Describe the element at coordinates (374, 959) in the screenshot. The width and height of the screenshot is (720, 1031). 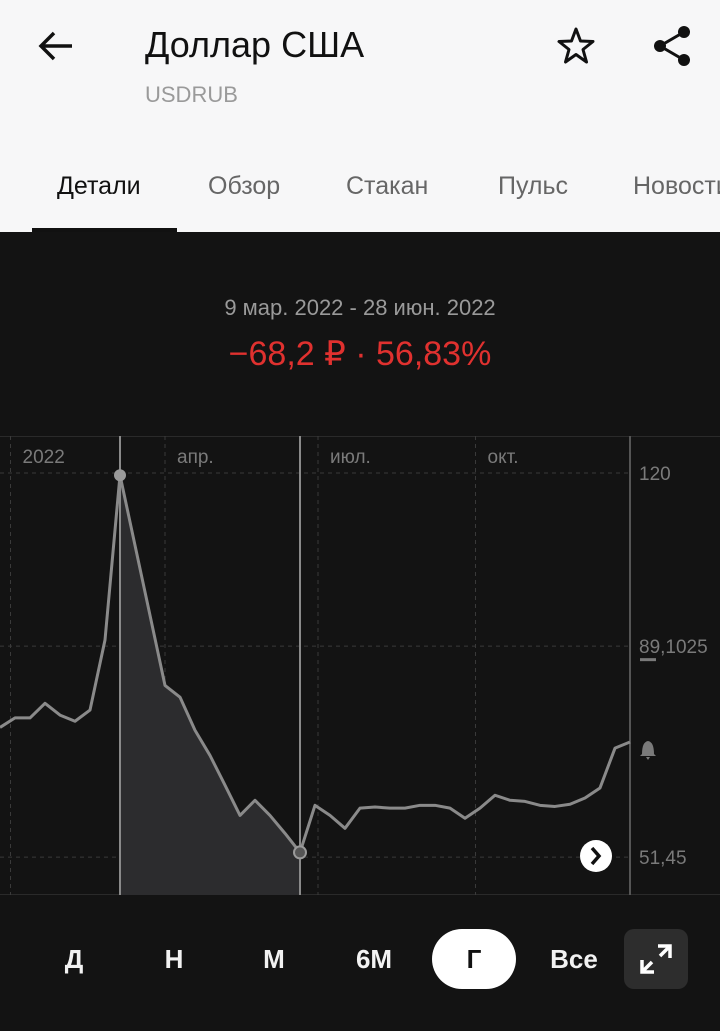
I see `period-button: 6М` at that location.